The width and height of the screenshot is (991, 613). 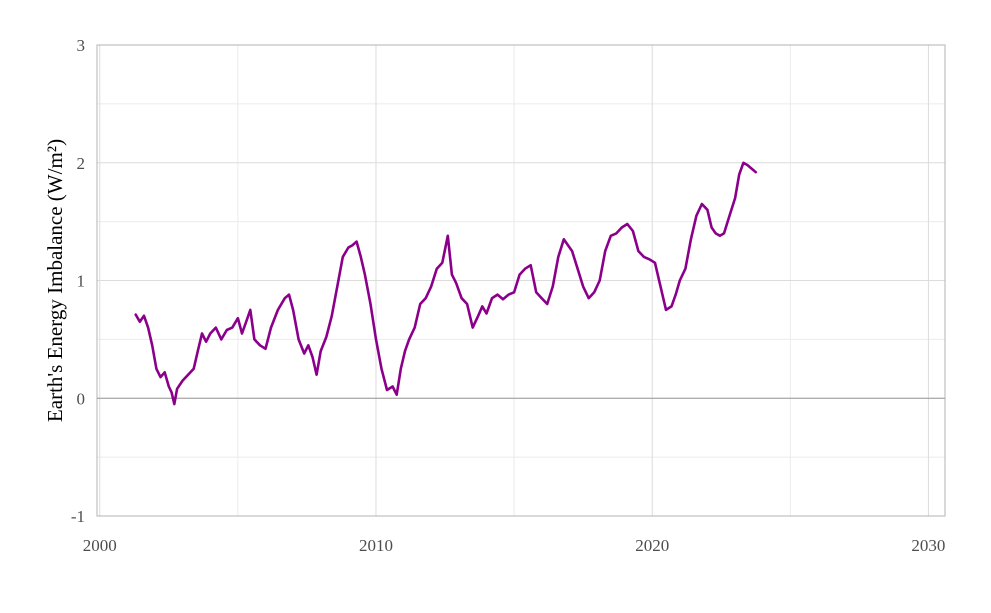 I want to click on y-tick-label: -1, so click(x=78, y=516).